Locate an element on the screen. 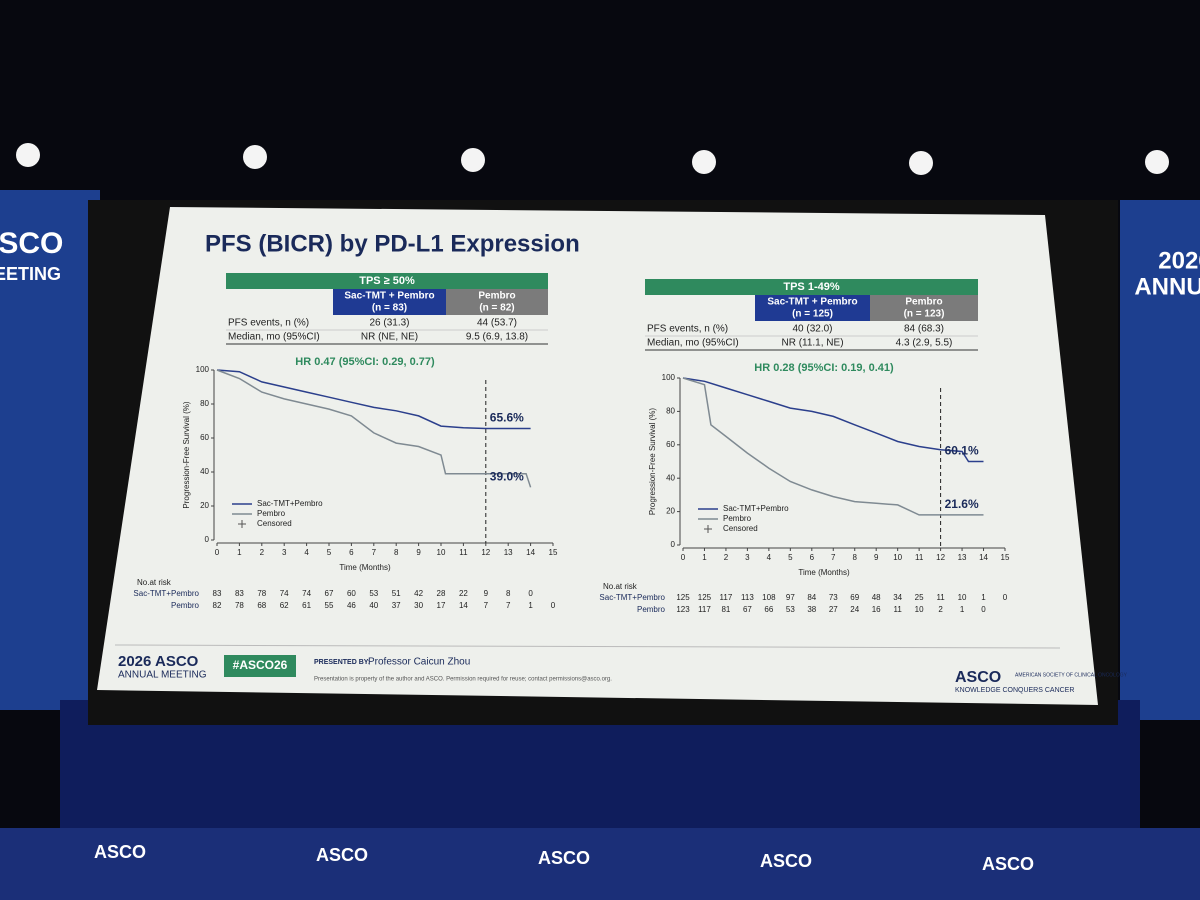  risk-count: 25 is located at coordinates (919, 597).